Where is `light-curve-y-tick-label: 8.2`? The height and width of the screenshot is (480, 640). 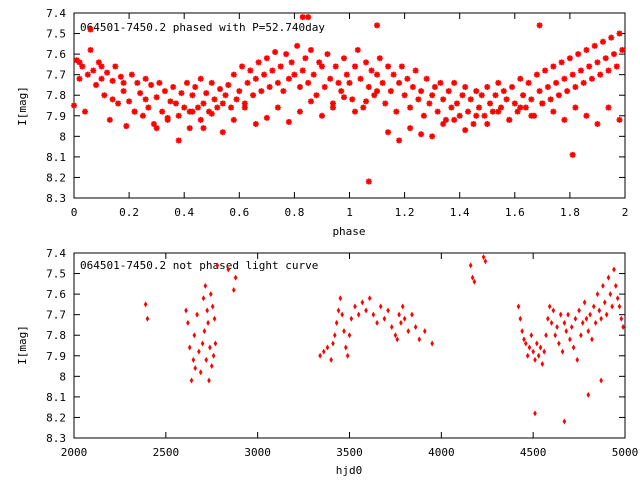
light-curve-y-tick-label: 8.2 is located at coordinates (56, 417).